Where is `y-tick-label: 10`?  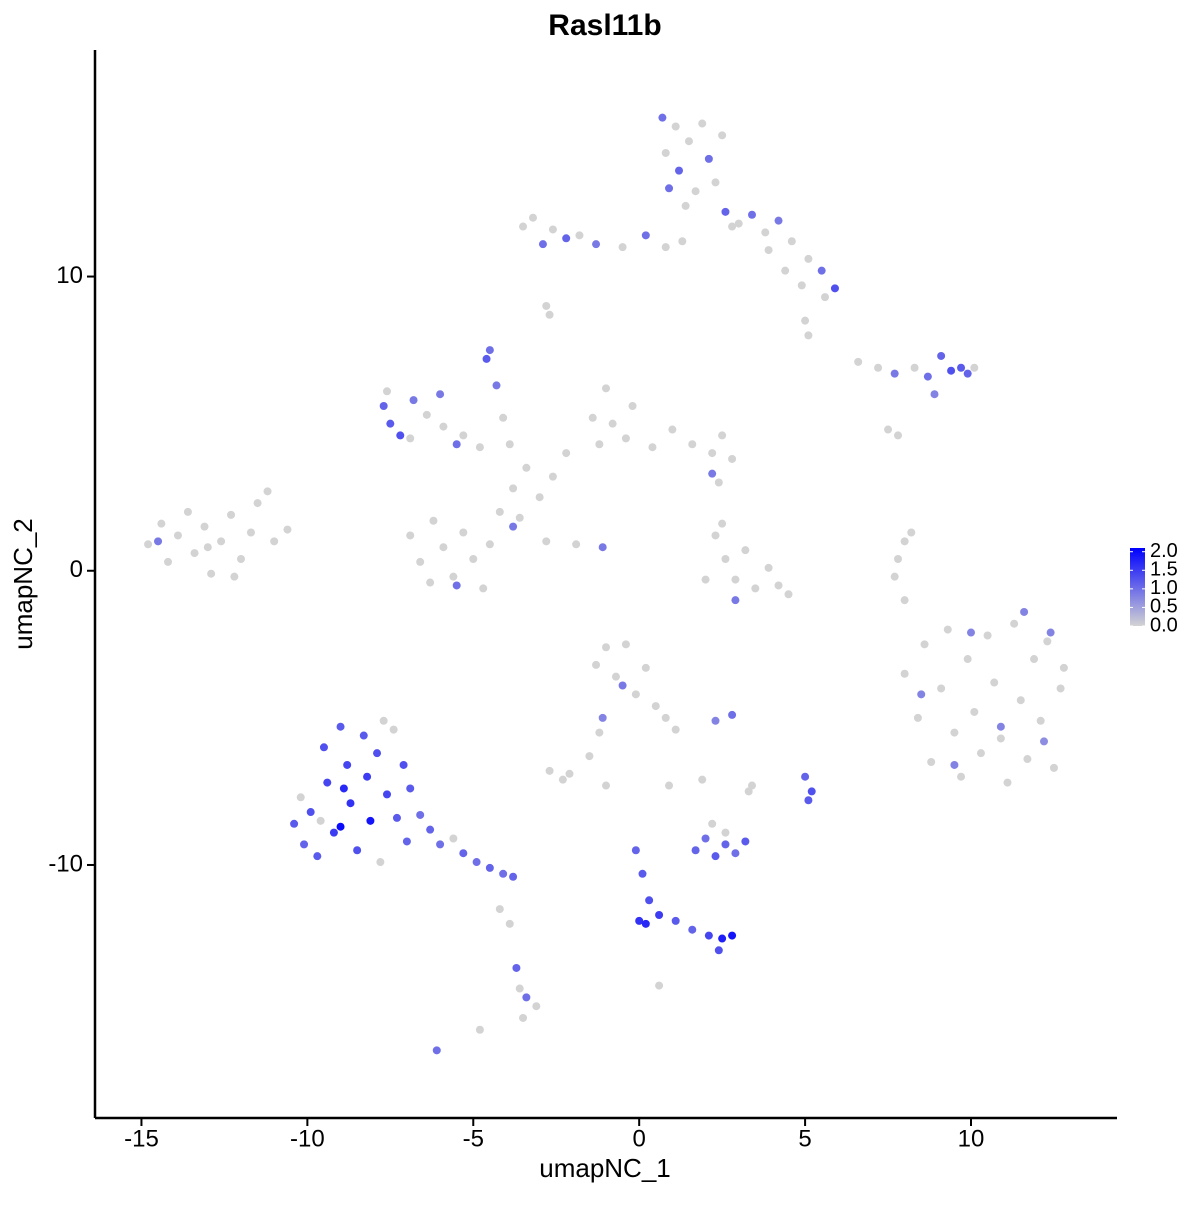 y-tick-label: 10 is located at coordinates (69, 275).